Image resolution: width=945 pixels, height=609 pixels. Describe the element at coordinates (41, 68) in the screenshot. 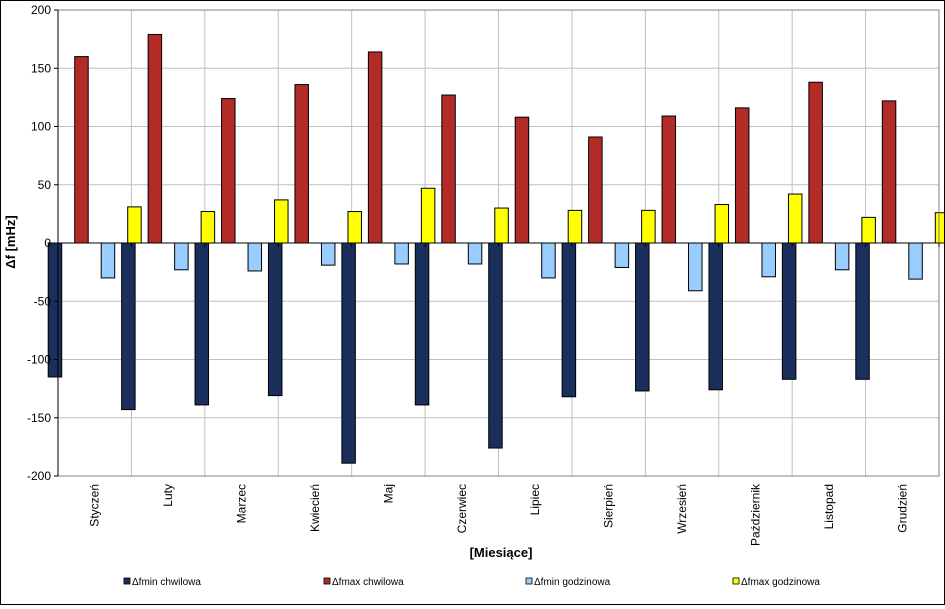

I see `y-tick-label: 150` at that location.